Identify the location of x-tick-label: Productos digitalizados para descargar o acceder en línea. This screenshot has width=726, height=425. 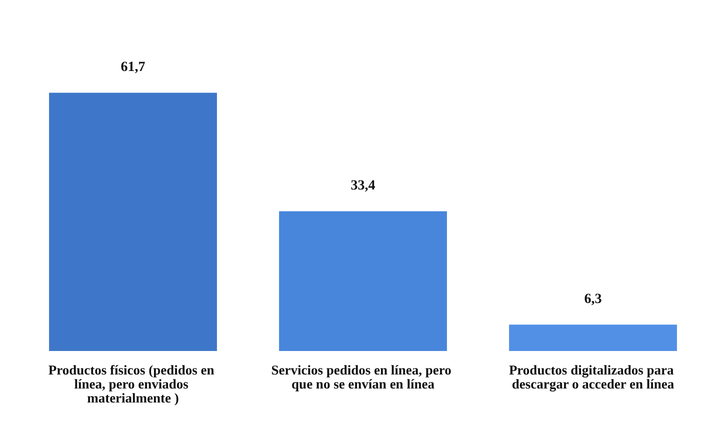
(593, 377).